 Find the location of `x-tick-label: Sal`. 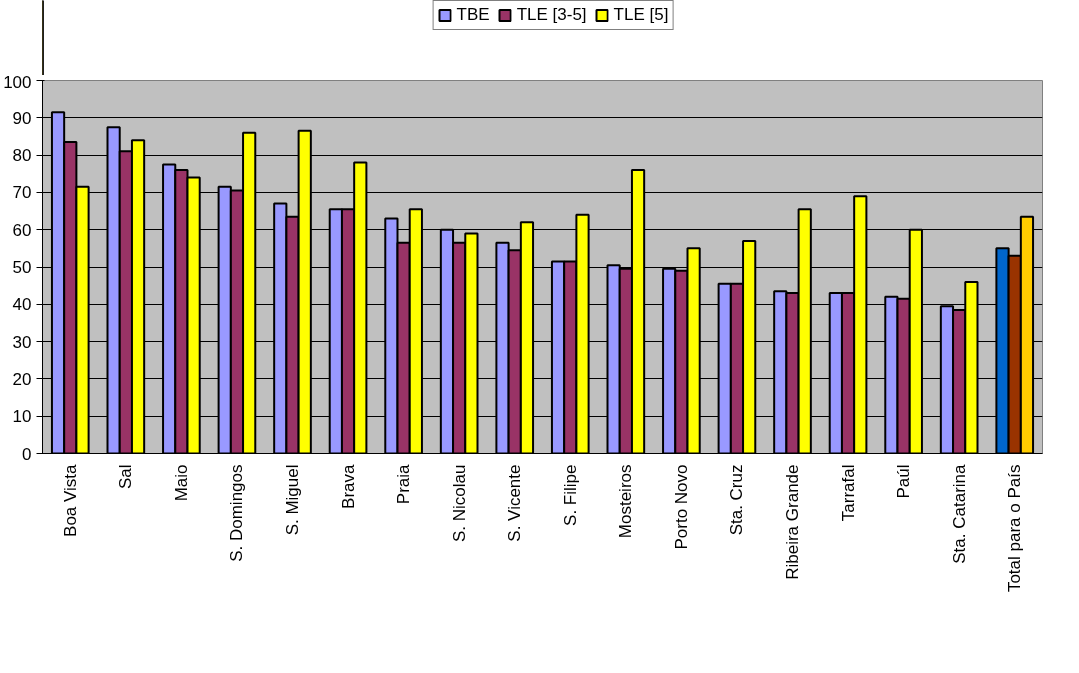

x-tick-label: Sal is located at coordinates (126, 477).